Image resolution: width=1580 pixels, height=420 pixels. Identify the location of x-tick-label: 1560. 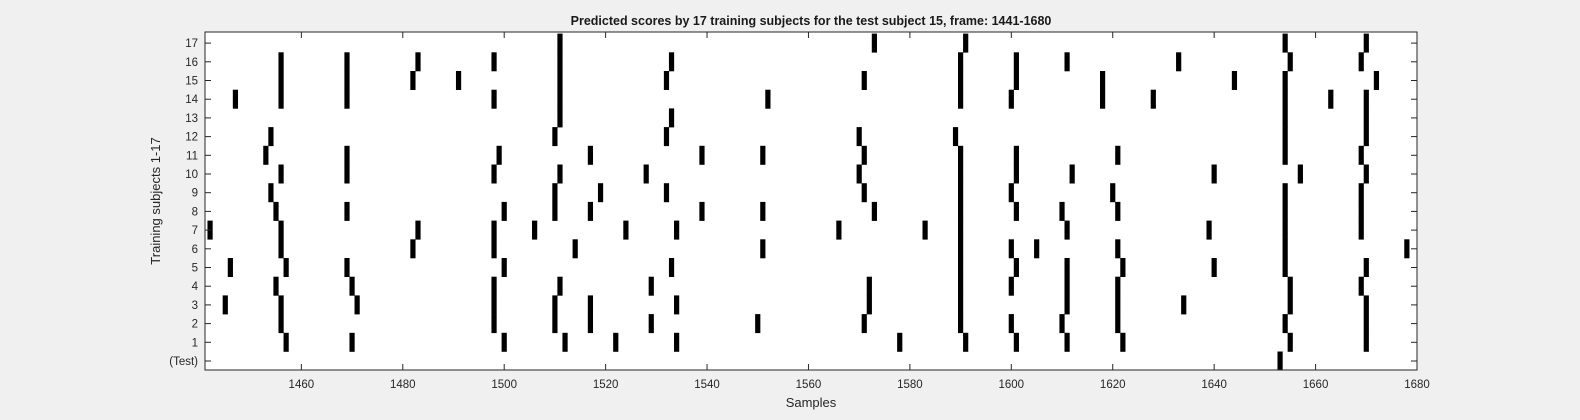
(809, 385).